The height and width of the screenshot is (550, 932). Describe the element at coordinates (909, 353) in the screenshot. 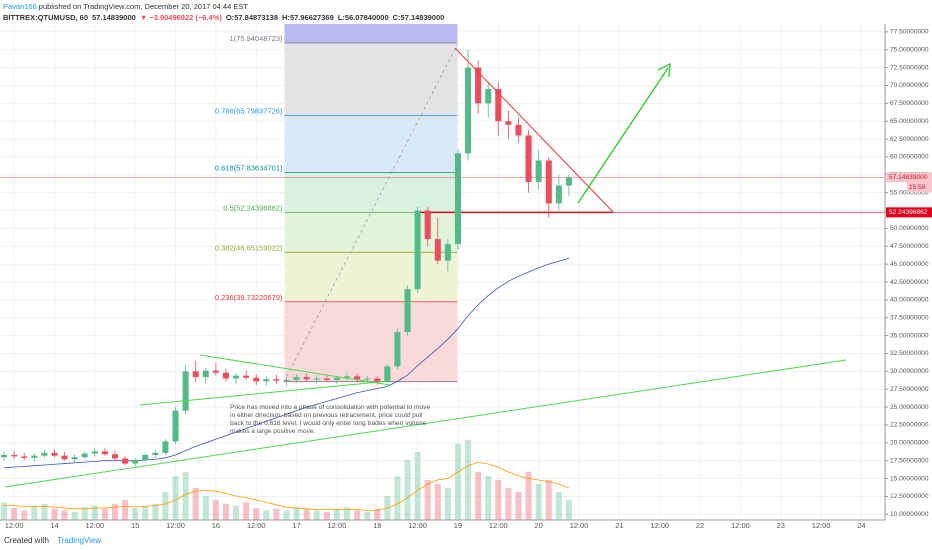

I see `y-tick-label: 32.50000000` at that location.